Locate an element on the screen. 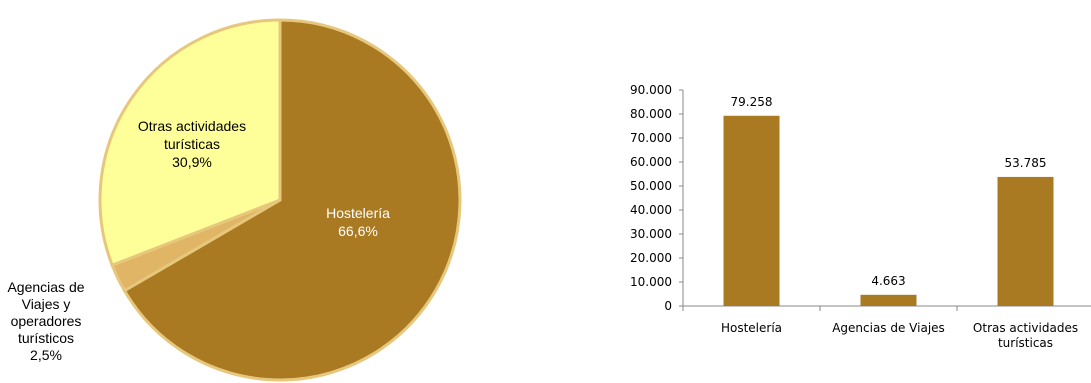  x-tick-label: Otras actividades turísticas is located at coordinates (1025, 335).